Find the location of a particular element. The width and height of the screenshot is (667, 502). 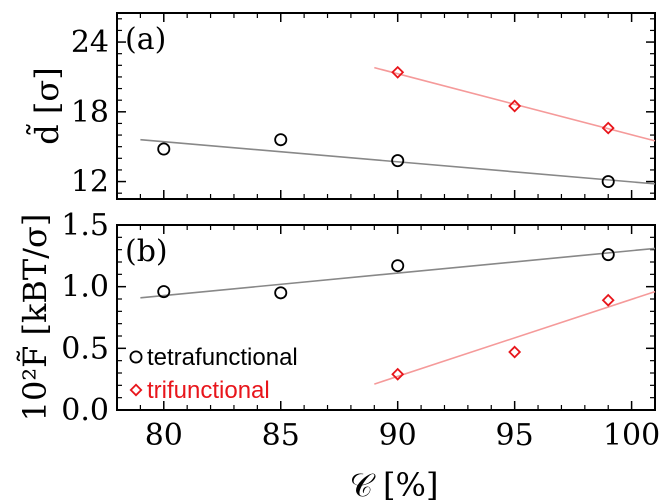

x-tick-label: 85 is located at coordinates (281, 435).